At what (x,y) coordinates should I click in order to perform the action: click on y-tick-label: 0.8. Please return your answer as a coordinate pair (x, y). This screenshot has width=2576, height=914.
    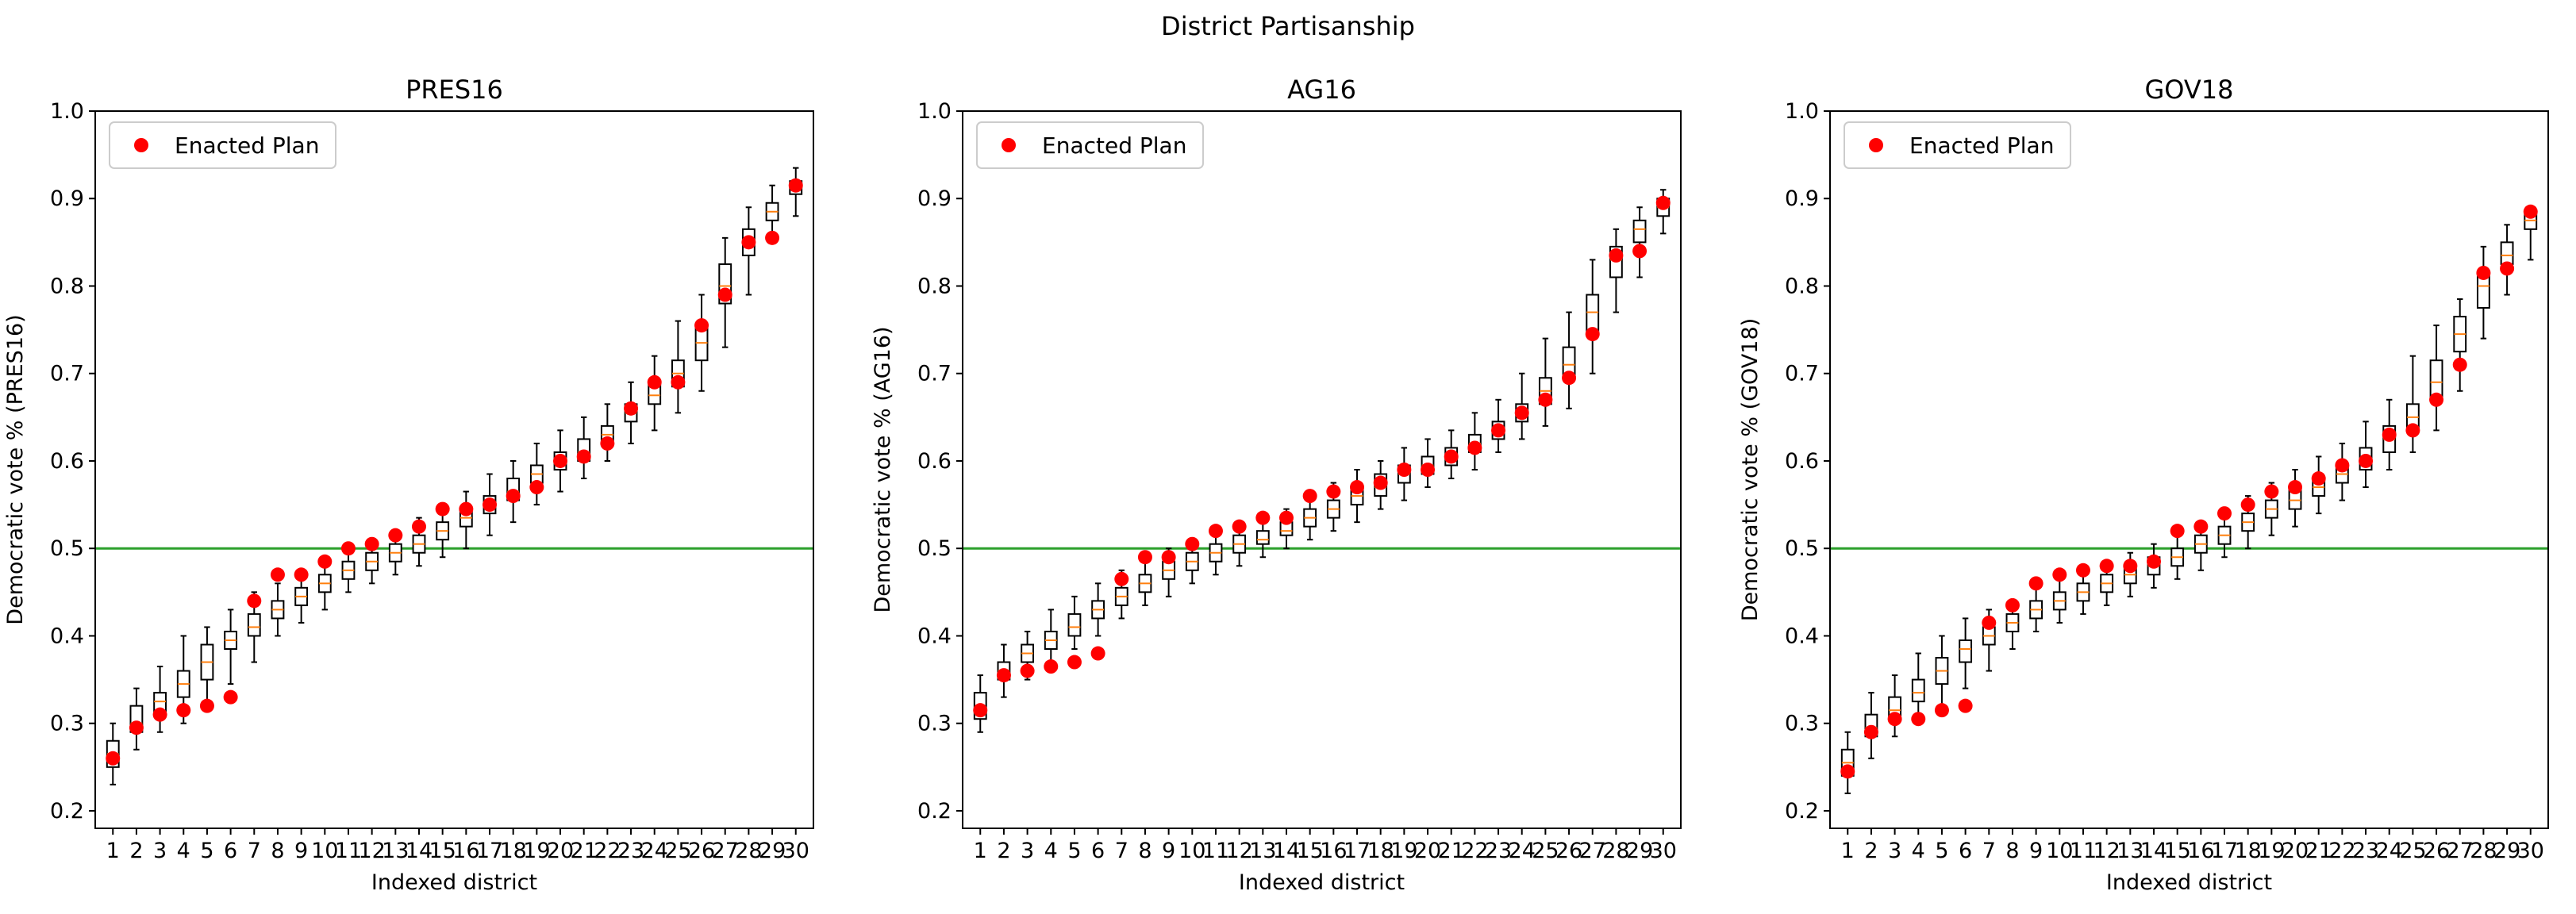
    Looking at the image, I should click on (934, 286).